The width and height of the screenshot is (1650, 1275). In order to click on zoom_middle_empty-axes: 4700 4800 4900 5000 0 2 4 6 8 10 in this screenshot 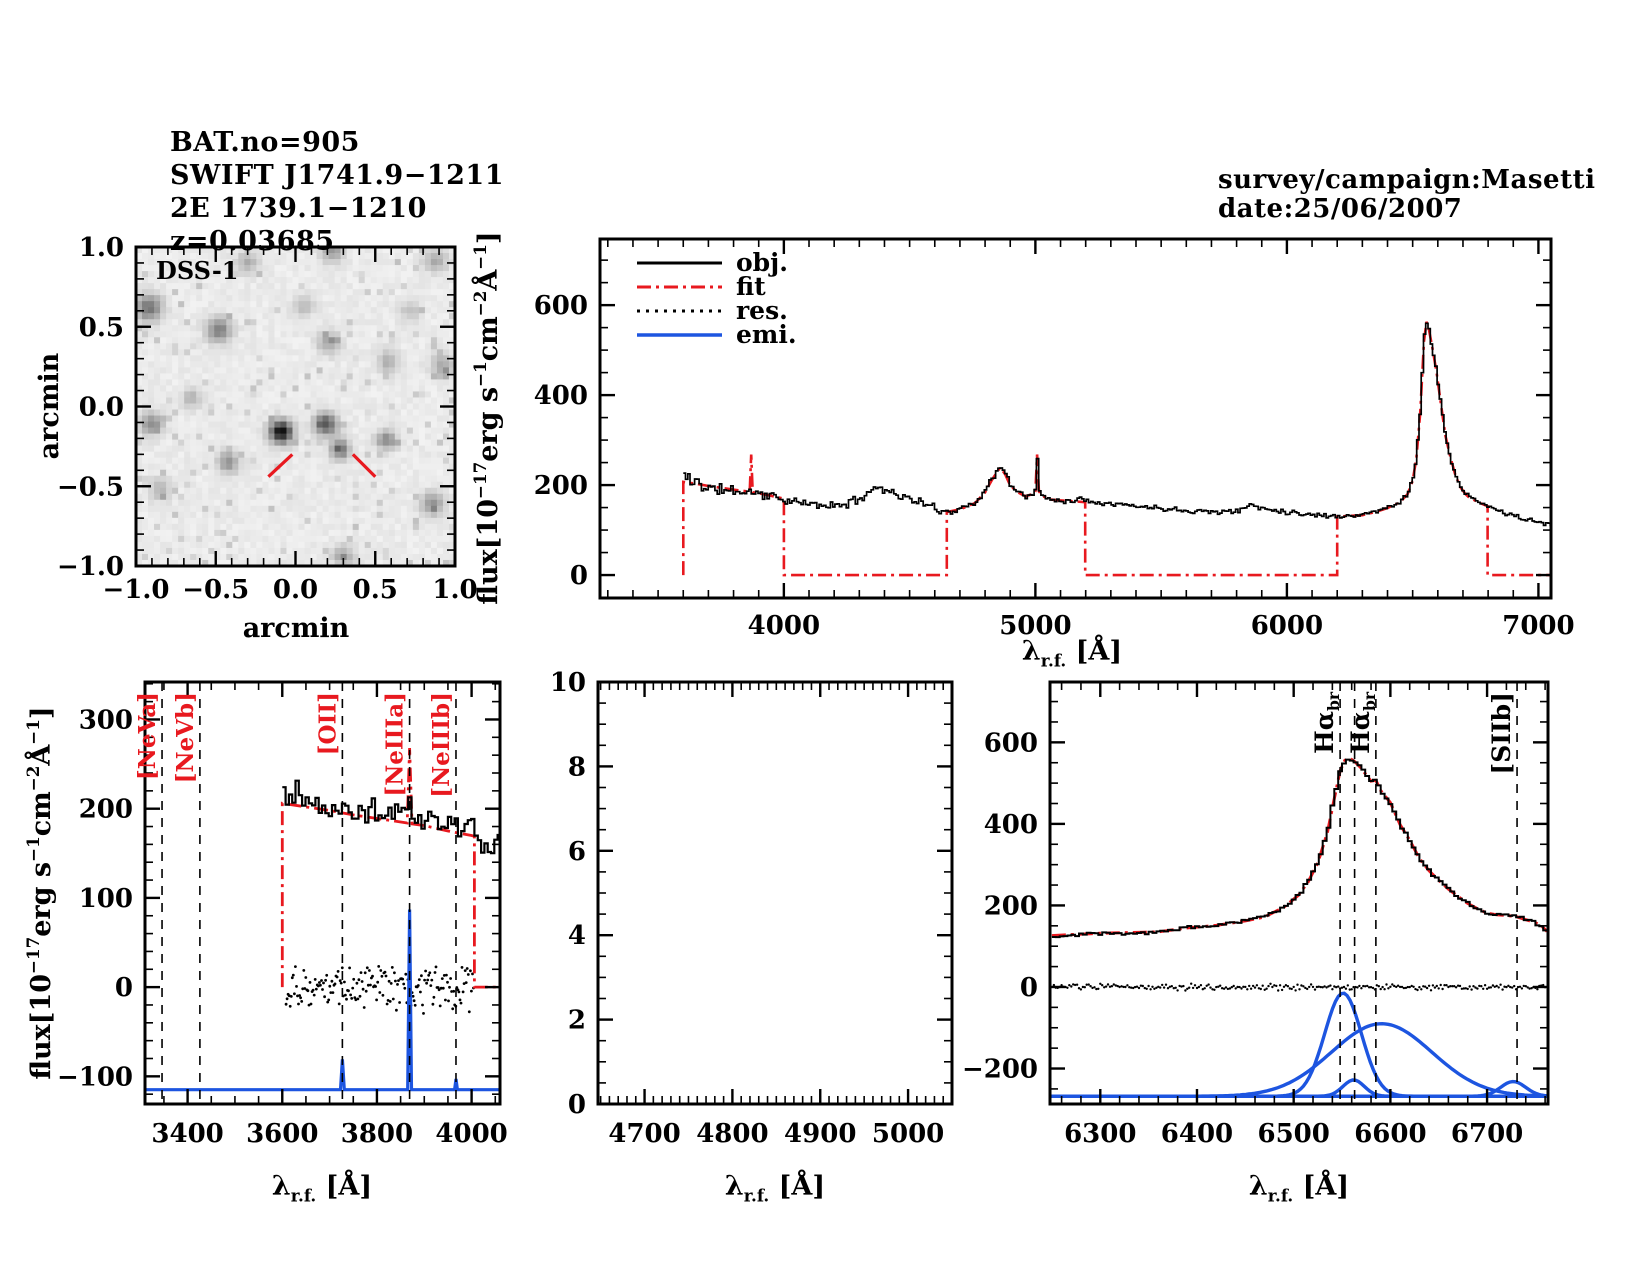, I will do `click(751, 908)`.